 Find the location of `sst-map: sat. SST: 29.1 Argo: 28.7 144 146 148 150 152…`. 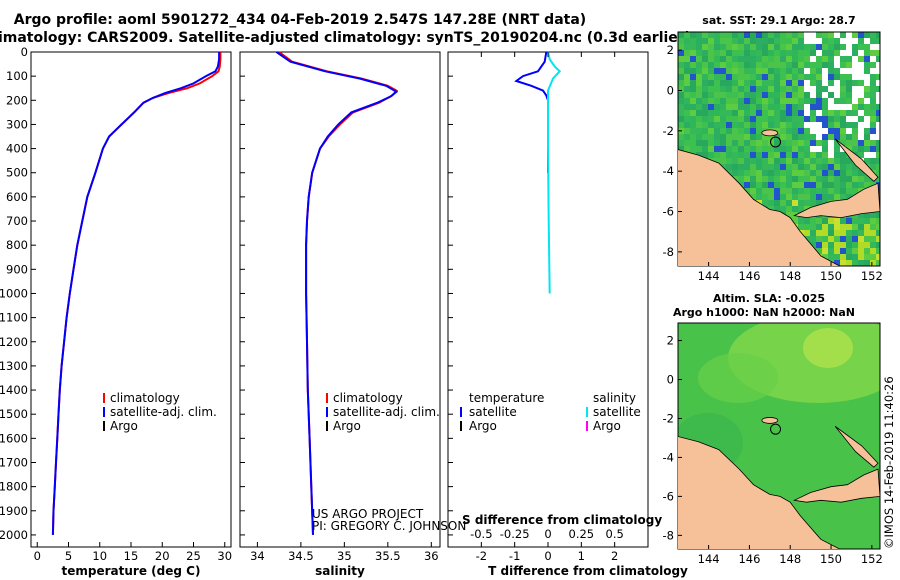

sst-map: sat. SST: 29.1 Argo: 28.7 144 146 148 150 152… is located at coordinates (773, 148).